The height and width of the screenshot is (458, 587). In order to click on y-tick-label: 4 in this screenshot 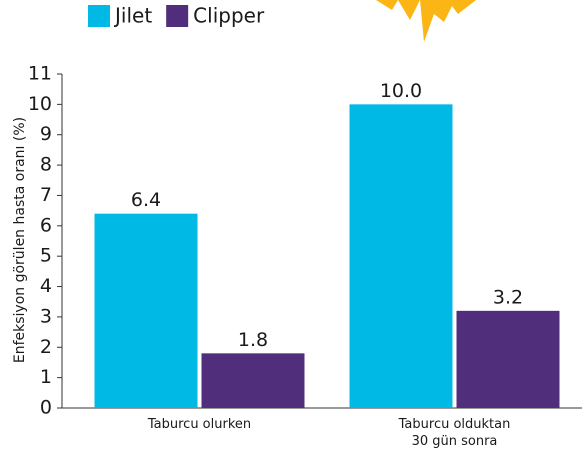, I will do `click(46, 286)`.